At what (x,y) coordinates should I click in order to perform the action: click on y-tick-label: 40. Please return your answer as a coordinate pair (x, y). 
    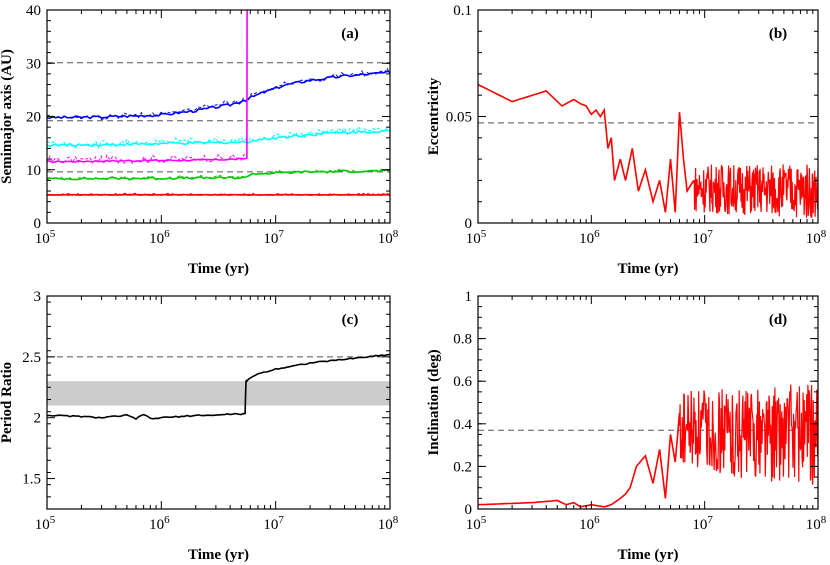
    Looking at the image, I should click on (33, 11).